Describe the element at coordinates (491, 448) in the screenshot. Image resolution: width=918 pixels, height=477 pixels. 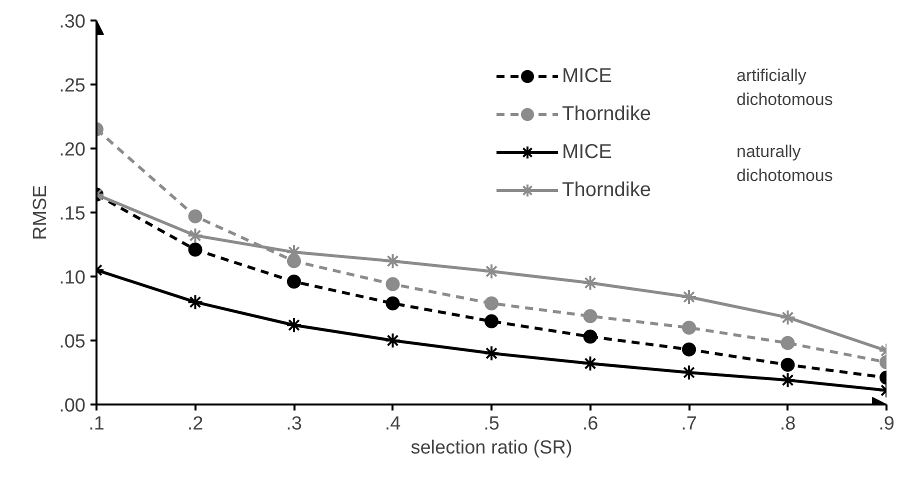
I see `x-axis-title: selection ratio (SR)` at that location.